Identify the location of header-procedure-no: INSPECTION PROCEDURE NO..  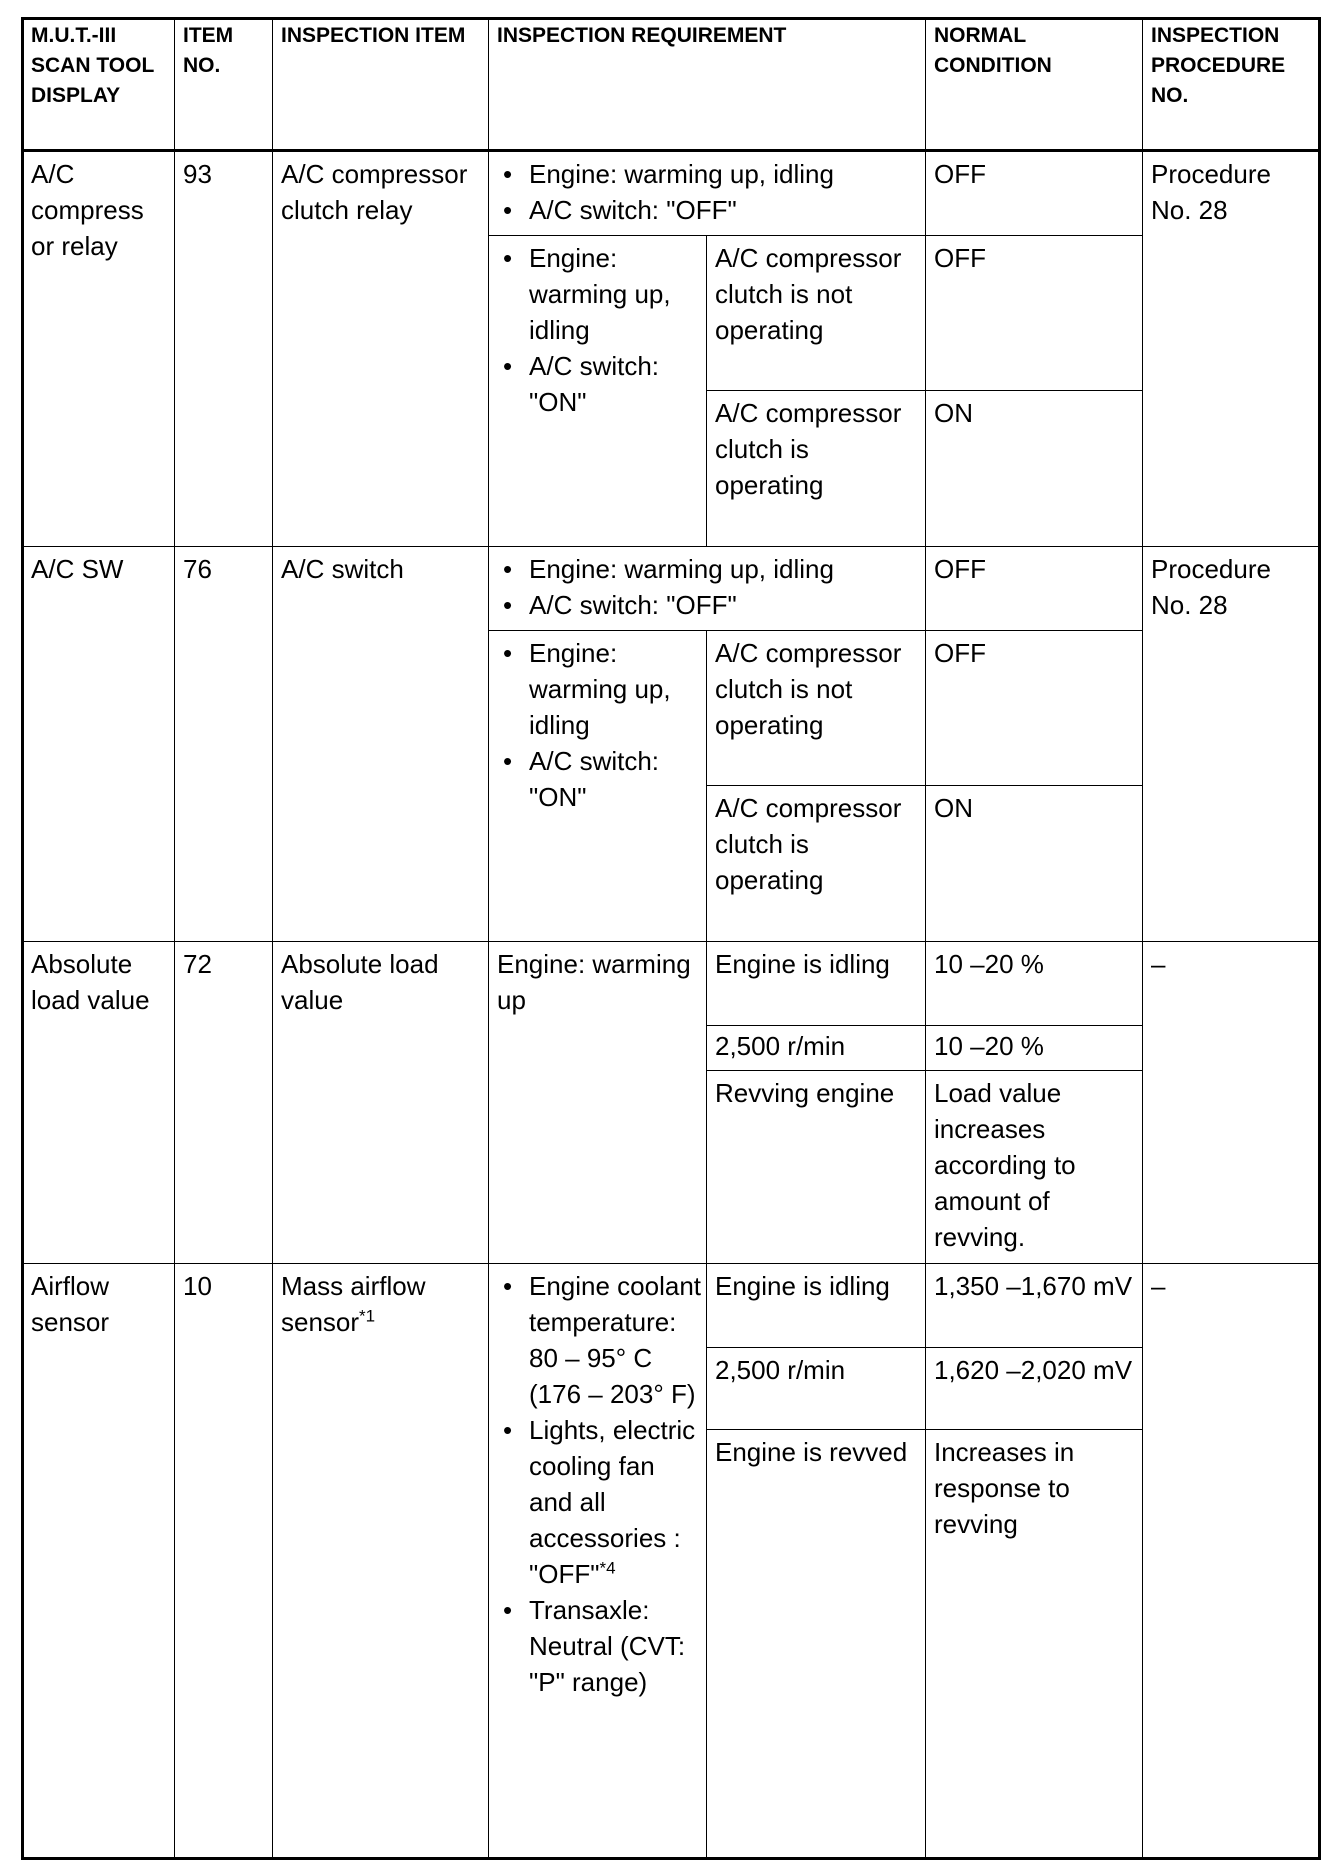
(1231, 85).